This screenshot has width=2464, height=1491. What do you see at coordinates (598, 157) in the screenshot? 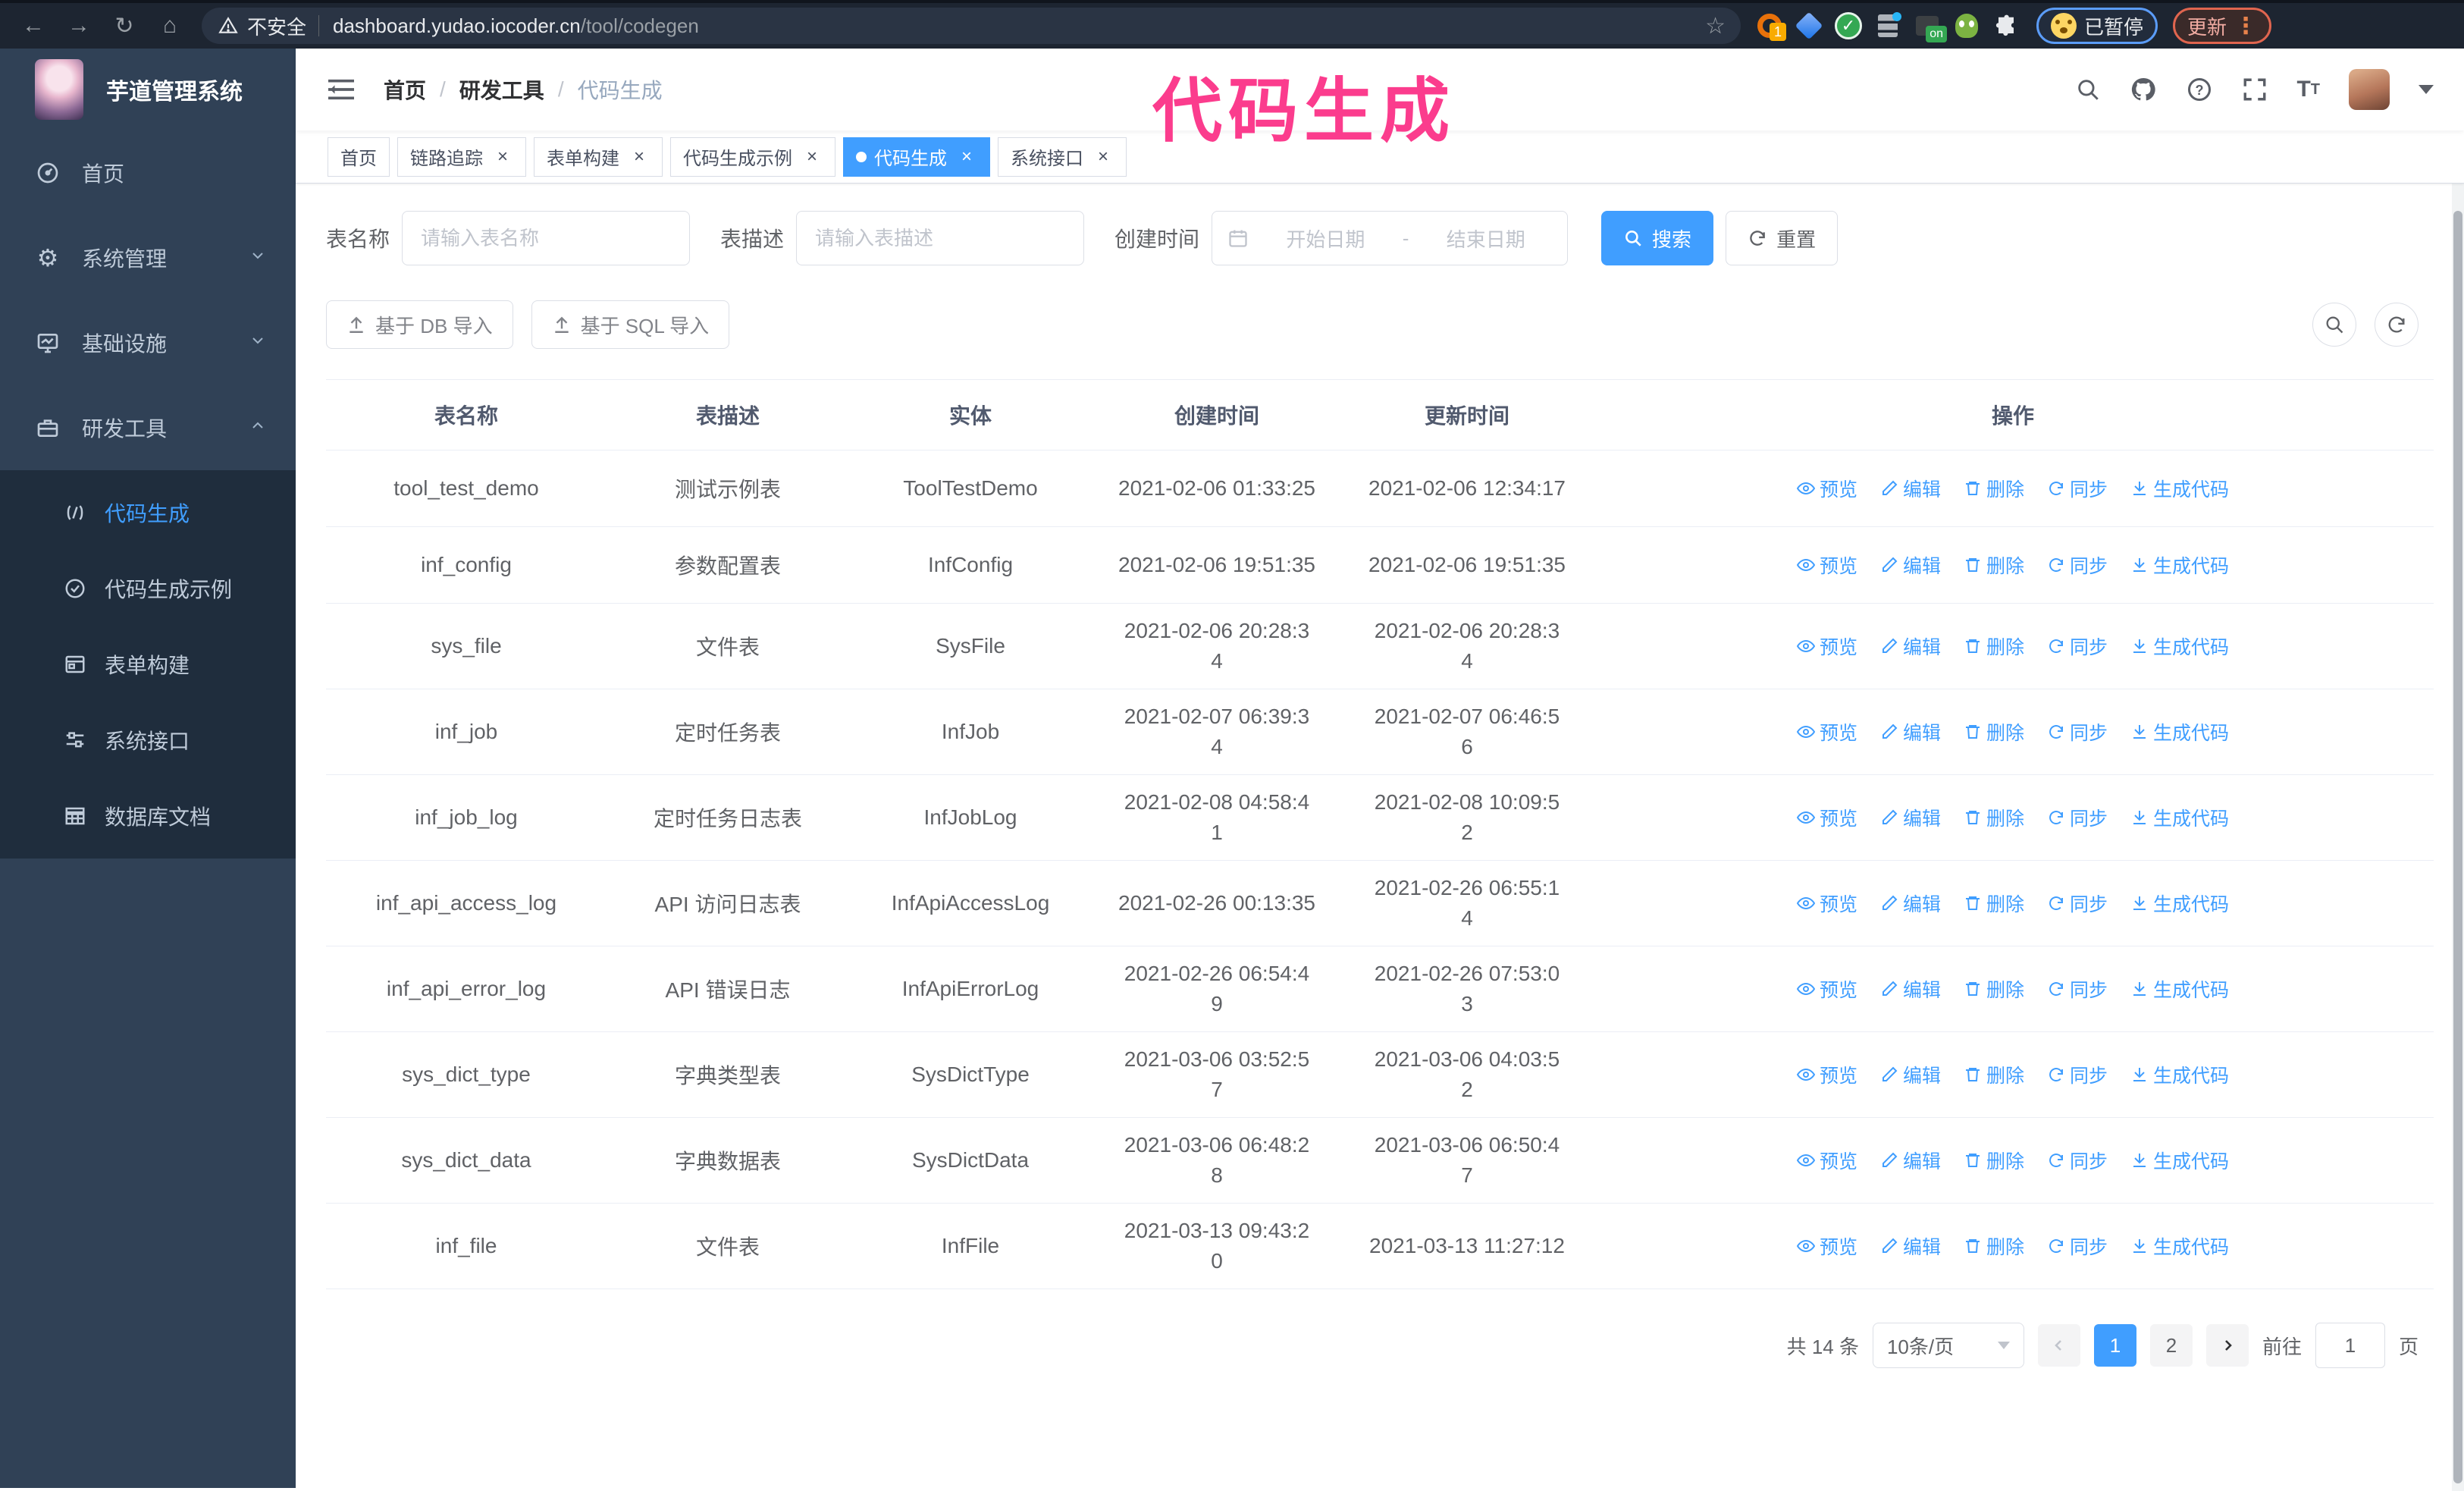
I see `tab-form-builder: 表单构建 ×` at bounding box center [598, 157].